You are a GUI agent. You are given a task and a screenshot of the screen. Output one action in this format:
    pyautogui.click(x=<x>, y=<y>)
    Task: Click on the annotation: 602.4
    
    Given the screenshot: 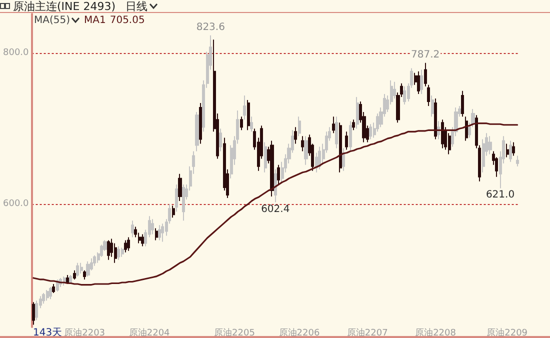 What is the action you would take?
    pyautogui.click(x=275, y=209)
    